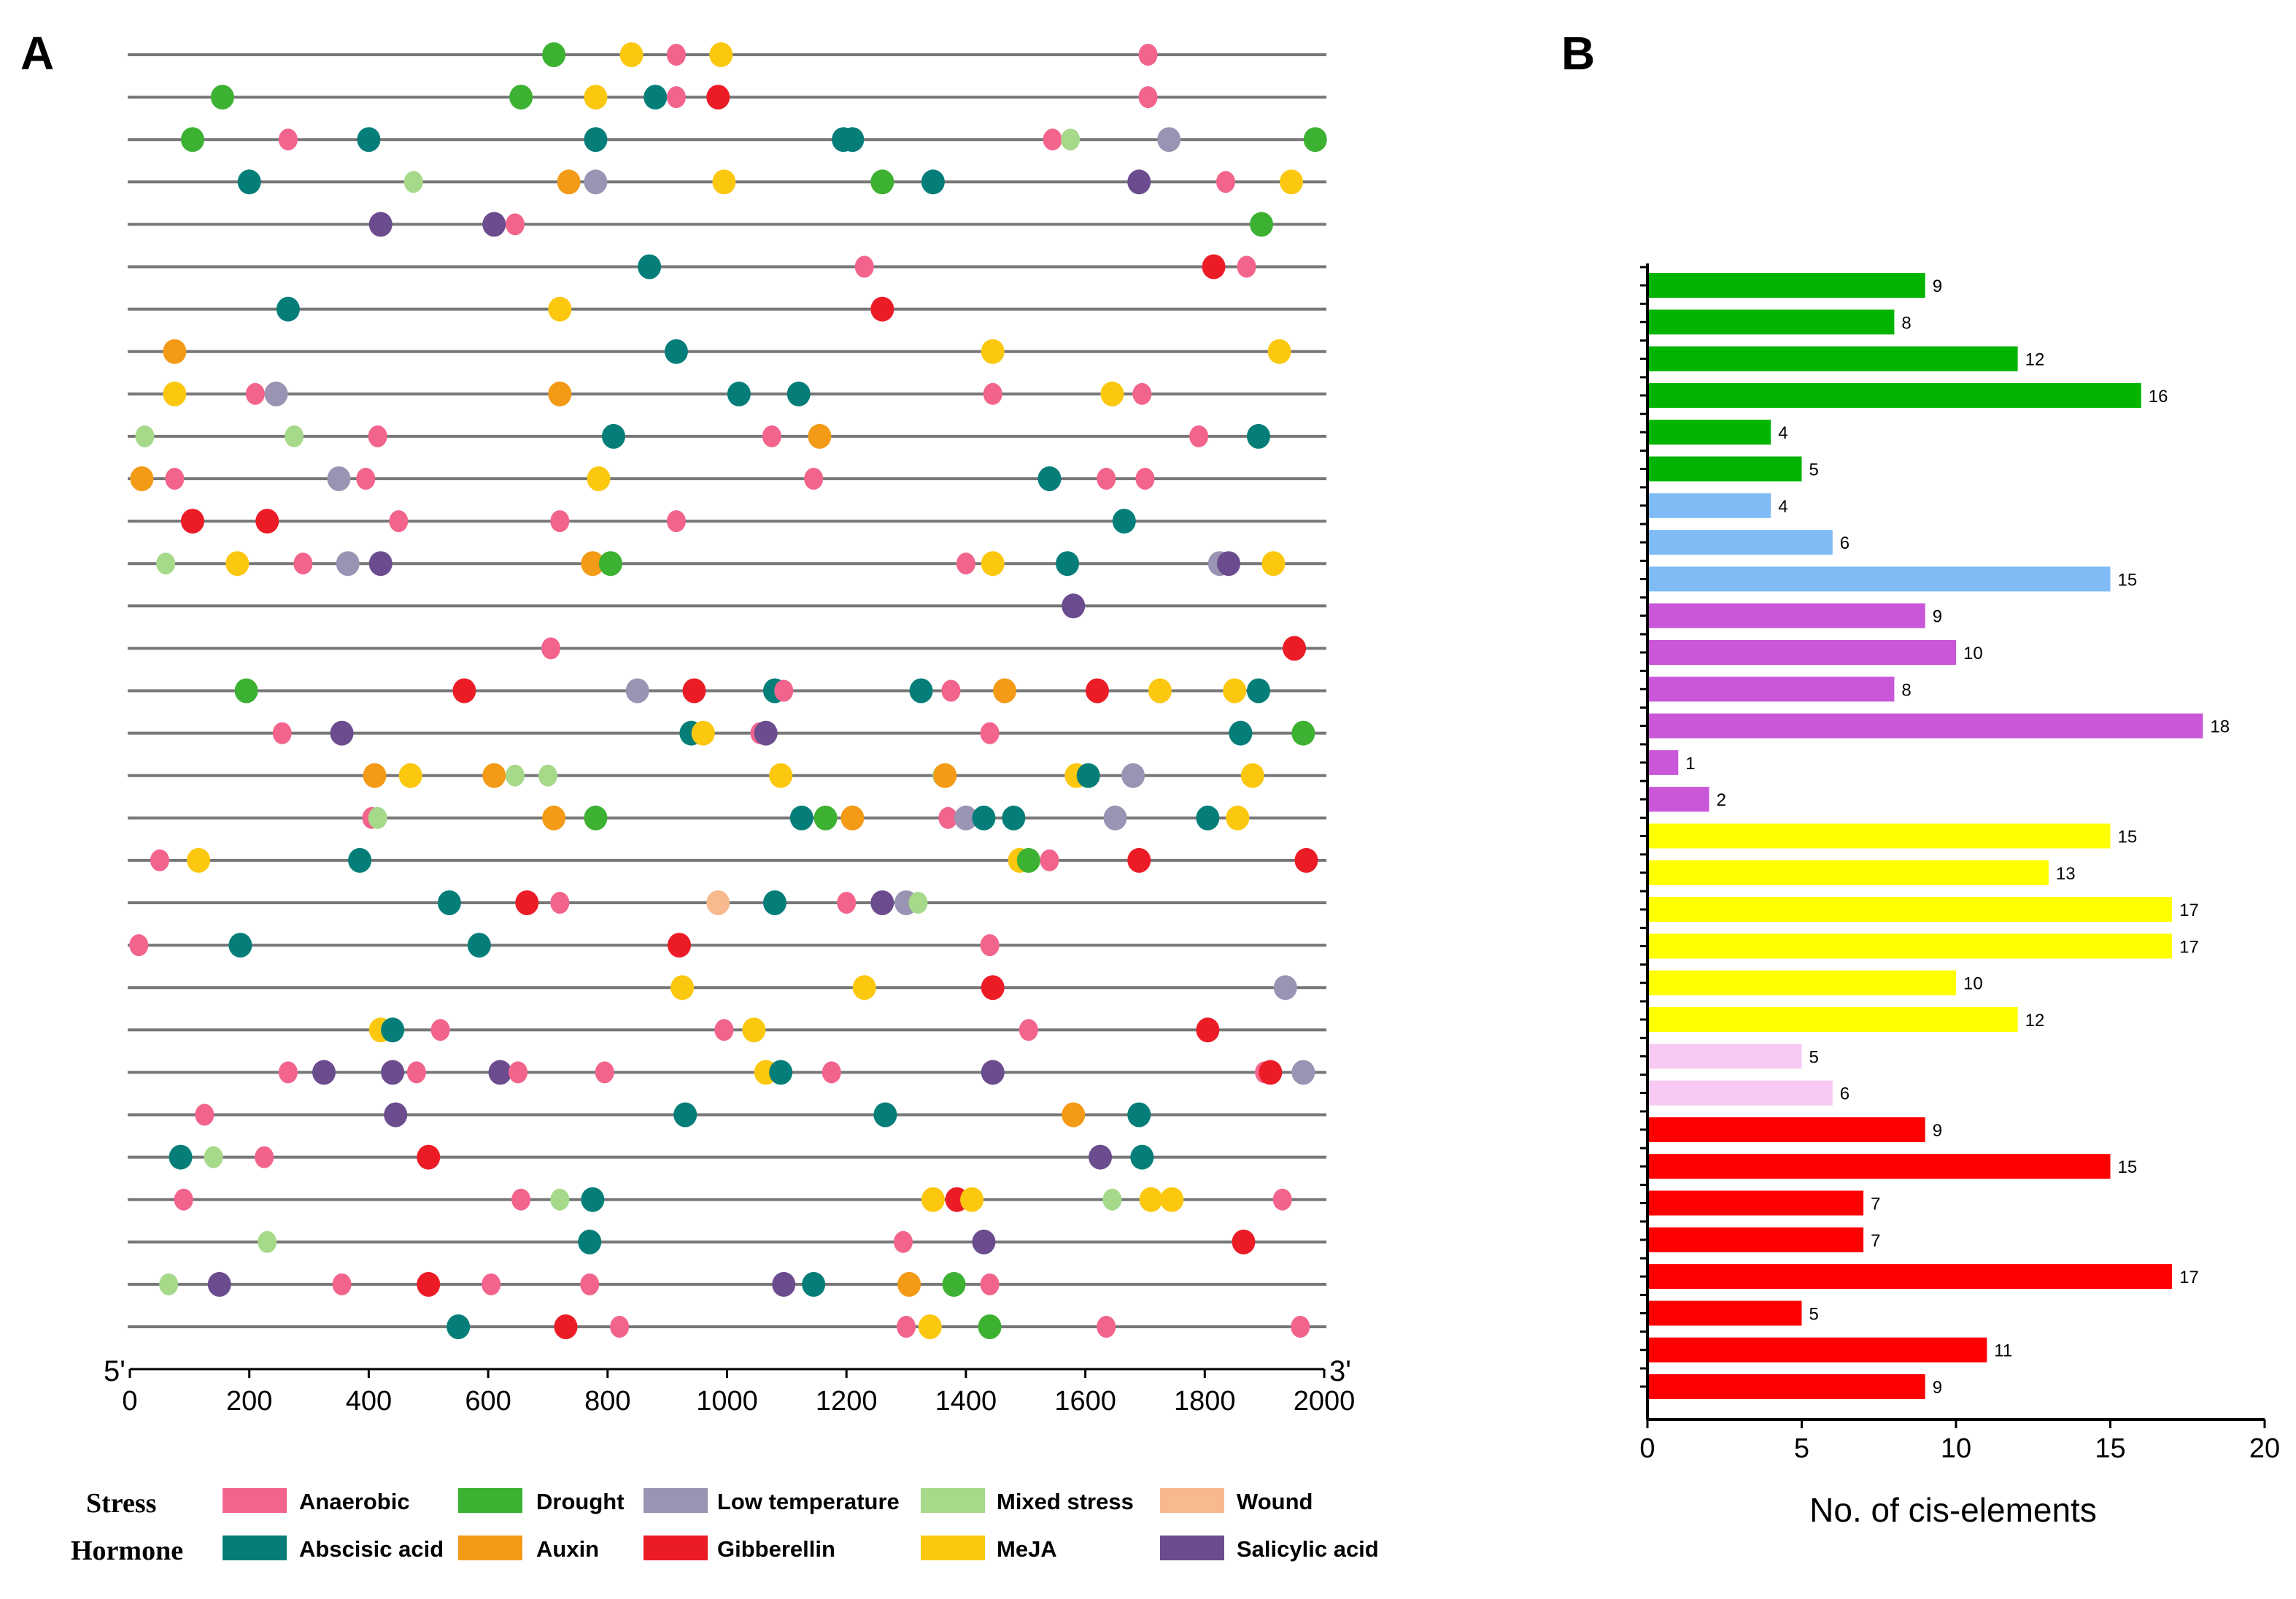 The height and width of the screenshot is (1599, 2296). What do you see at coordinates (1845, 543) in the screenshot?
I see `bar-value-label: 6` at bounding box center [1845, 543].